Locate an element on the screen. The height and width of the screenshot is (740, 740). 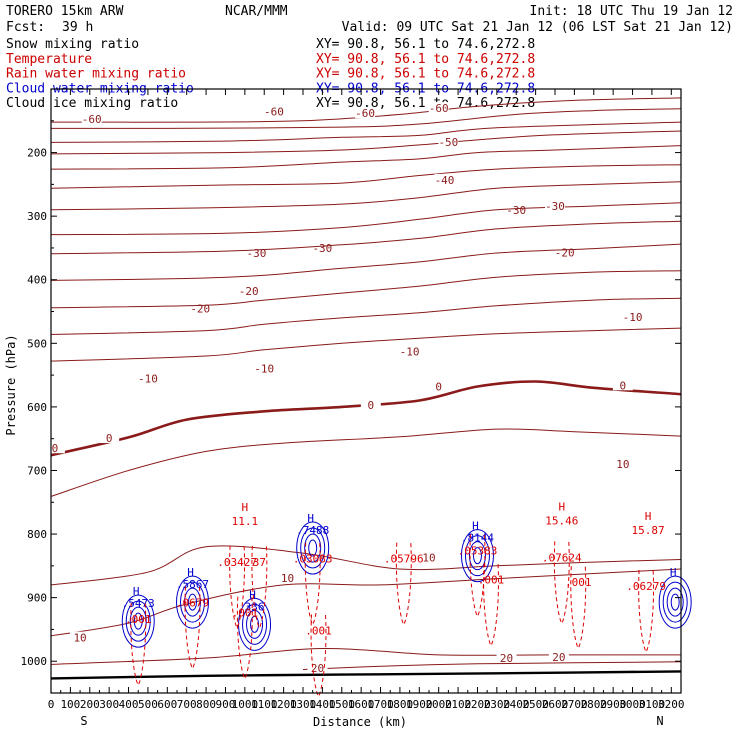
snow-max-value: 15.46 is located at coordinates (561, 521).